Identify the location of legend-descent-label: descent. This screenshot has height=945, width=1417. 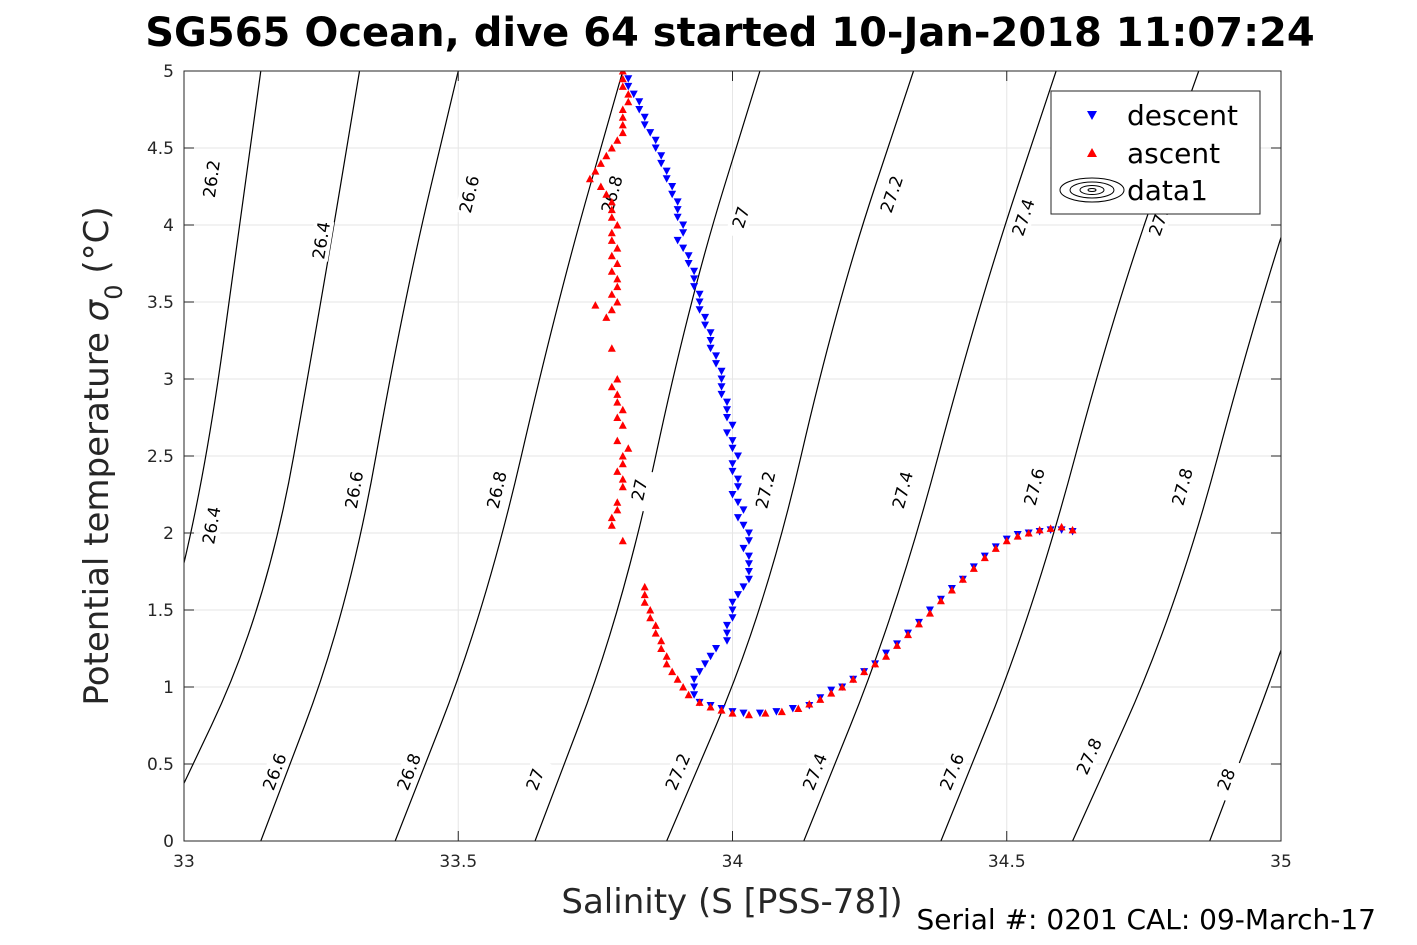
(1182, 115).